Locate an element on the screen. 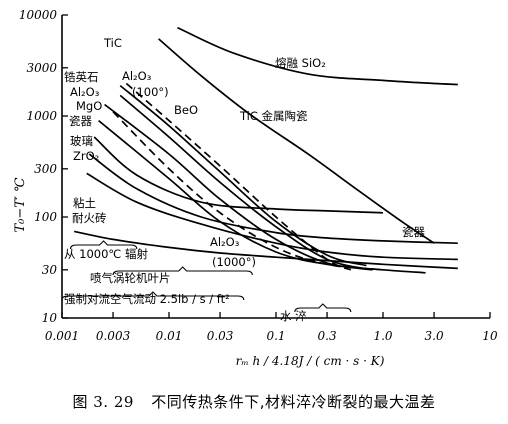  curve-label-sio2: 熔融 SiO₂ is located at coordinates (300, 63).